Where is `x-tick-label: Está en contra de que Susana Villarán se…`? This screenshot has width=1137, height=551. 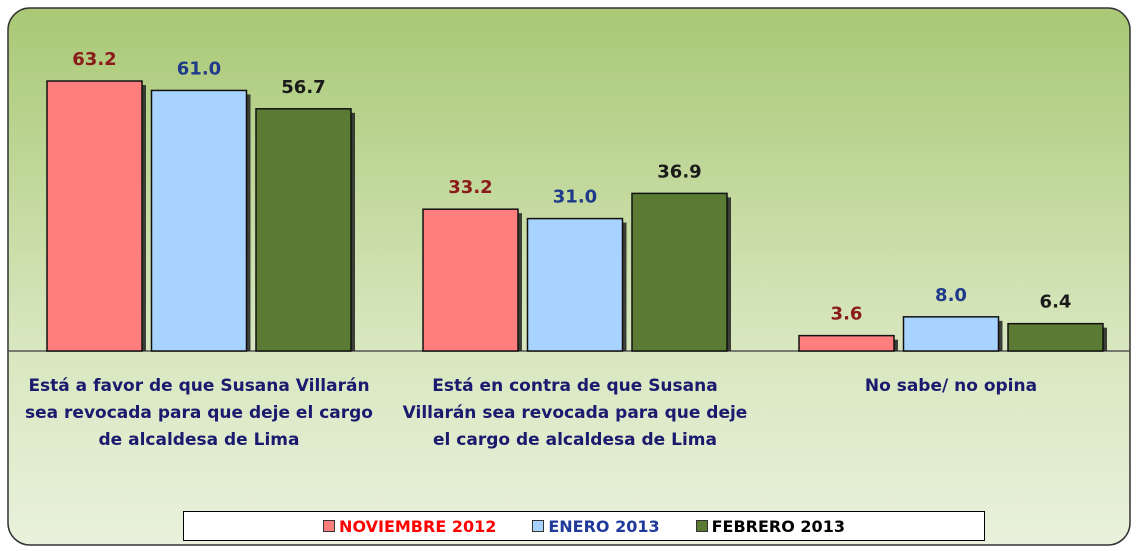
x-tick-label: Está en contra de que Susana Villarán se… is located at coordinates (575, 413).